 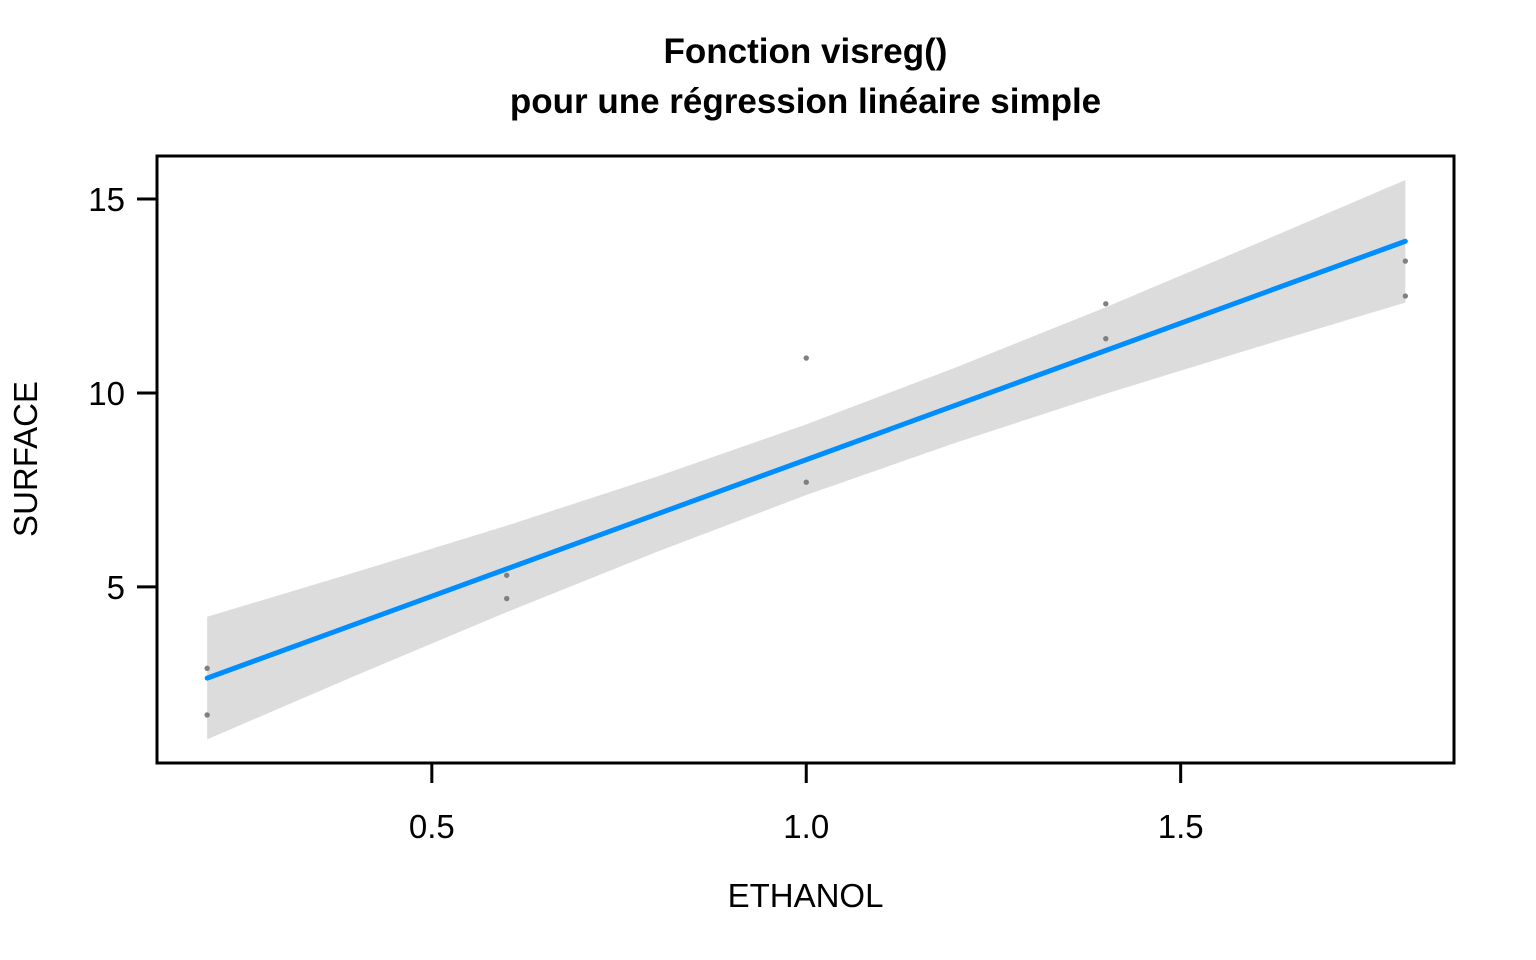 What do you see at coordinates (806, 826) in the screenshot?
I see `x-tick-label: 1.0` at bounding box center [806, 826].